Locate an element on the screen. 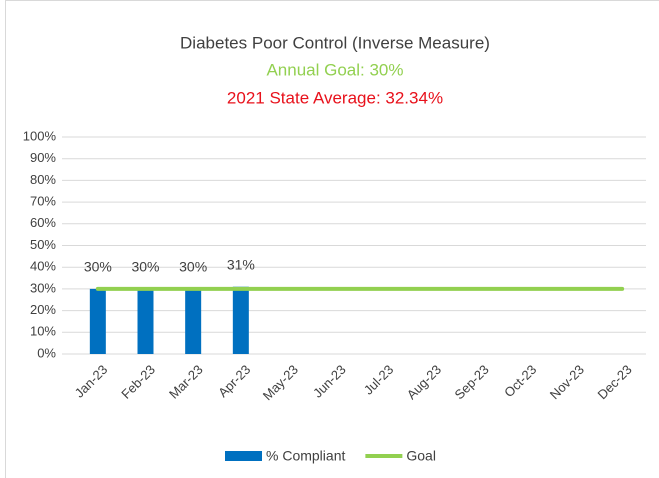 The image size is (659, 478). y-tick-label: 80% is located at coordinates (43, 179).